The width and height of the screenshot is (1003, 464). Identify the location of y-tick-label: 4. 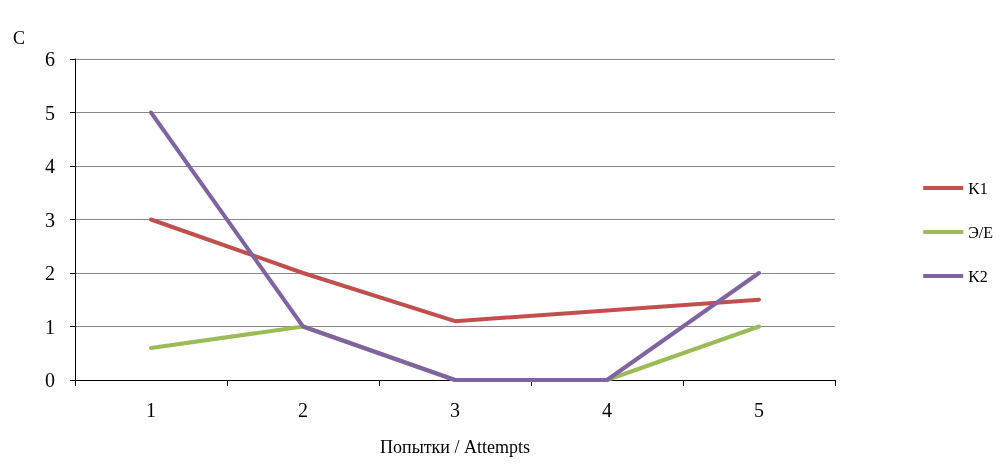
(50, 166).